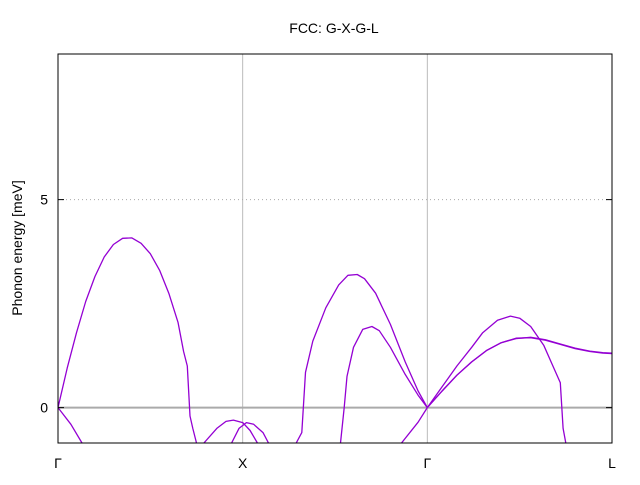  Describe the element at coordinates (44, 200) in the screenshot. I see `y-tick-label-1: 5` at that location.